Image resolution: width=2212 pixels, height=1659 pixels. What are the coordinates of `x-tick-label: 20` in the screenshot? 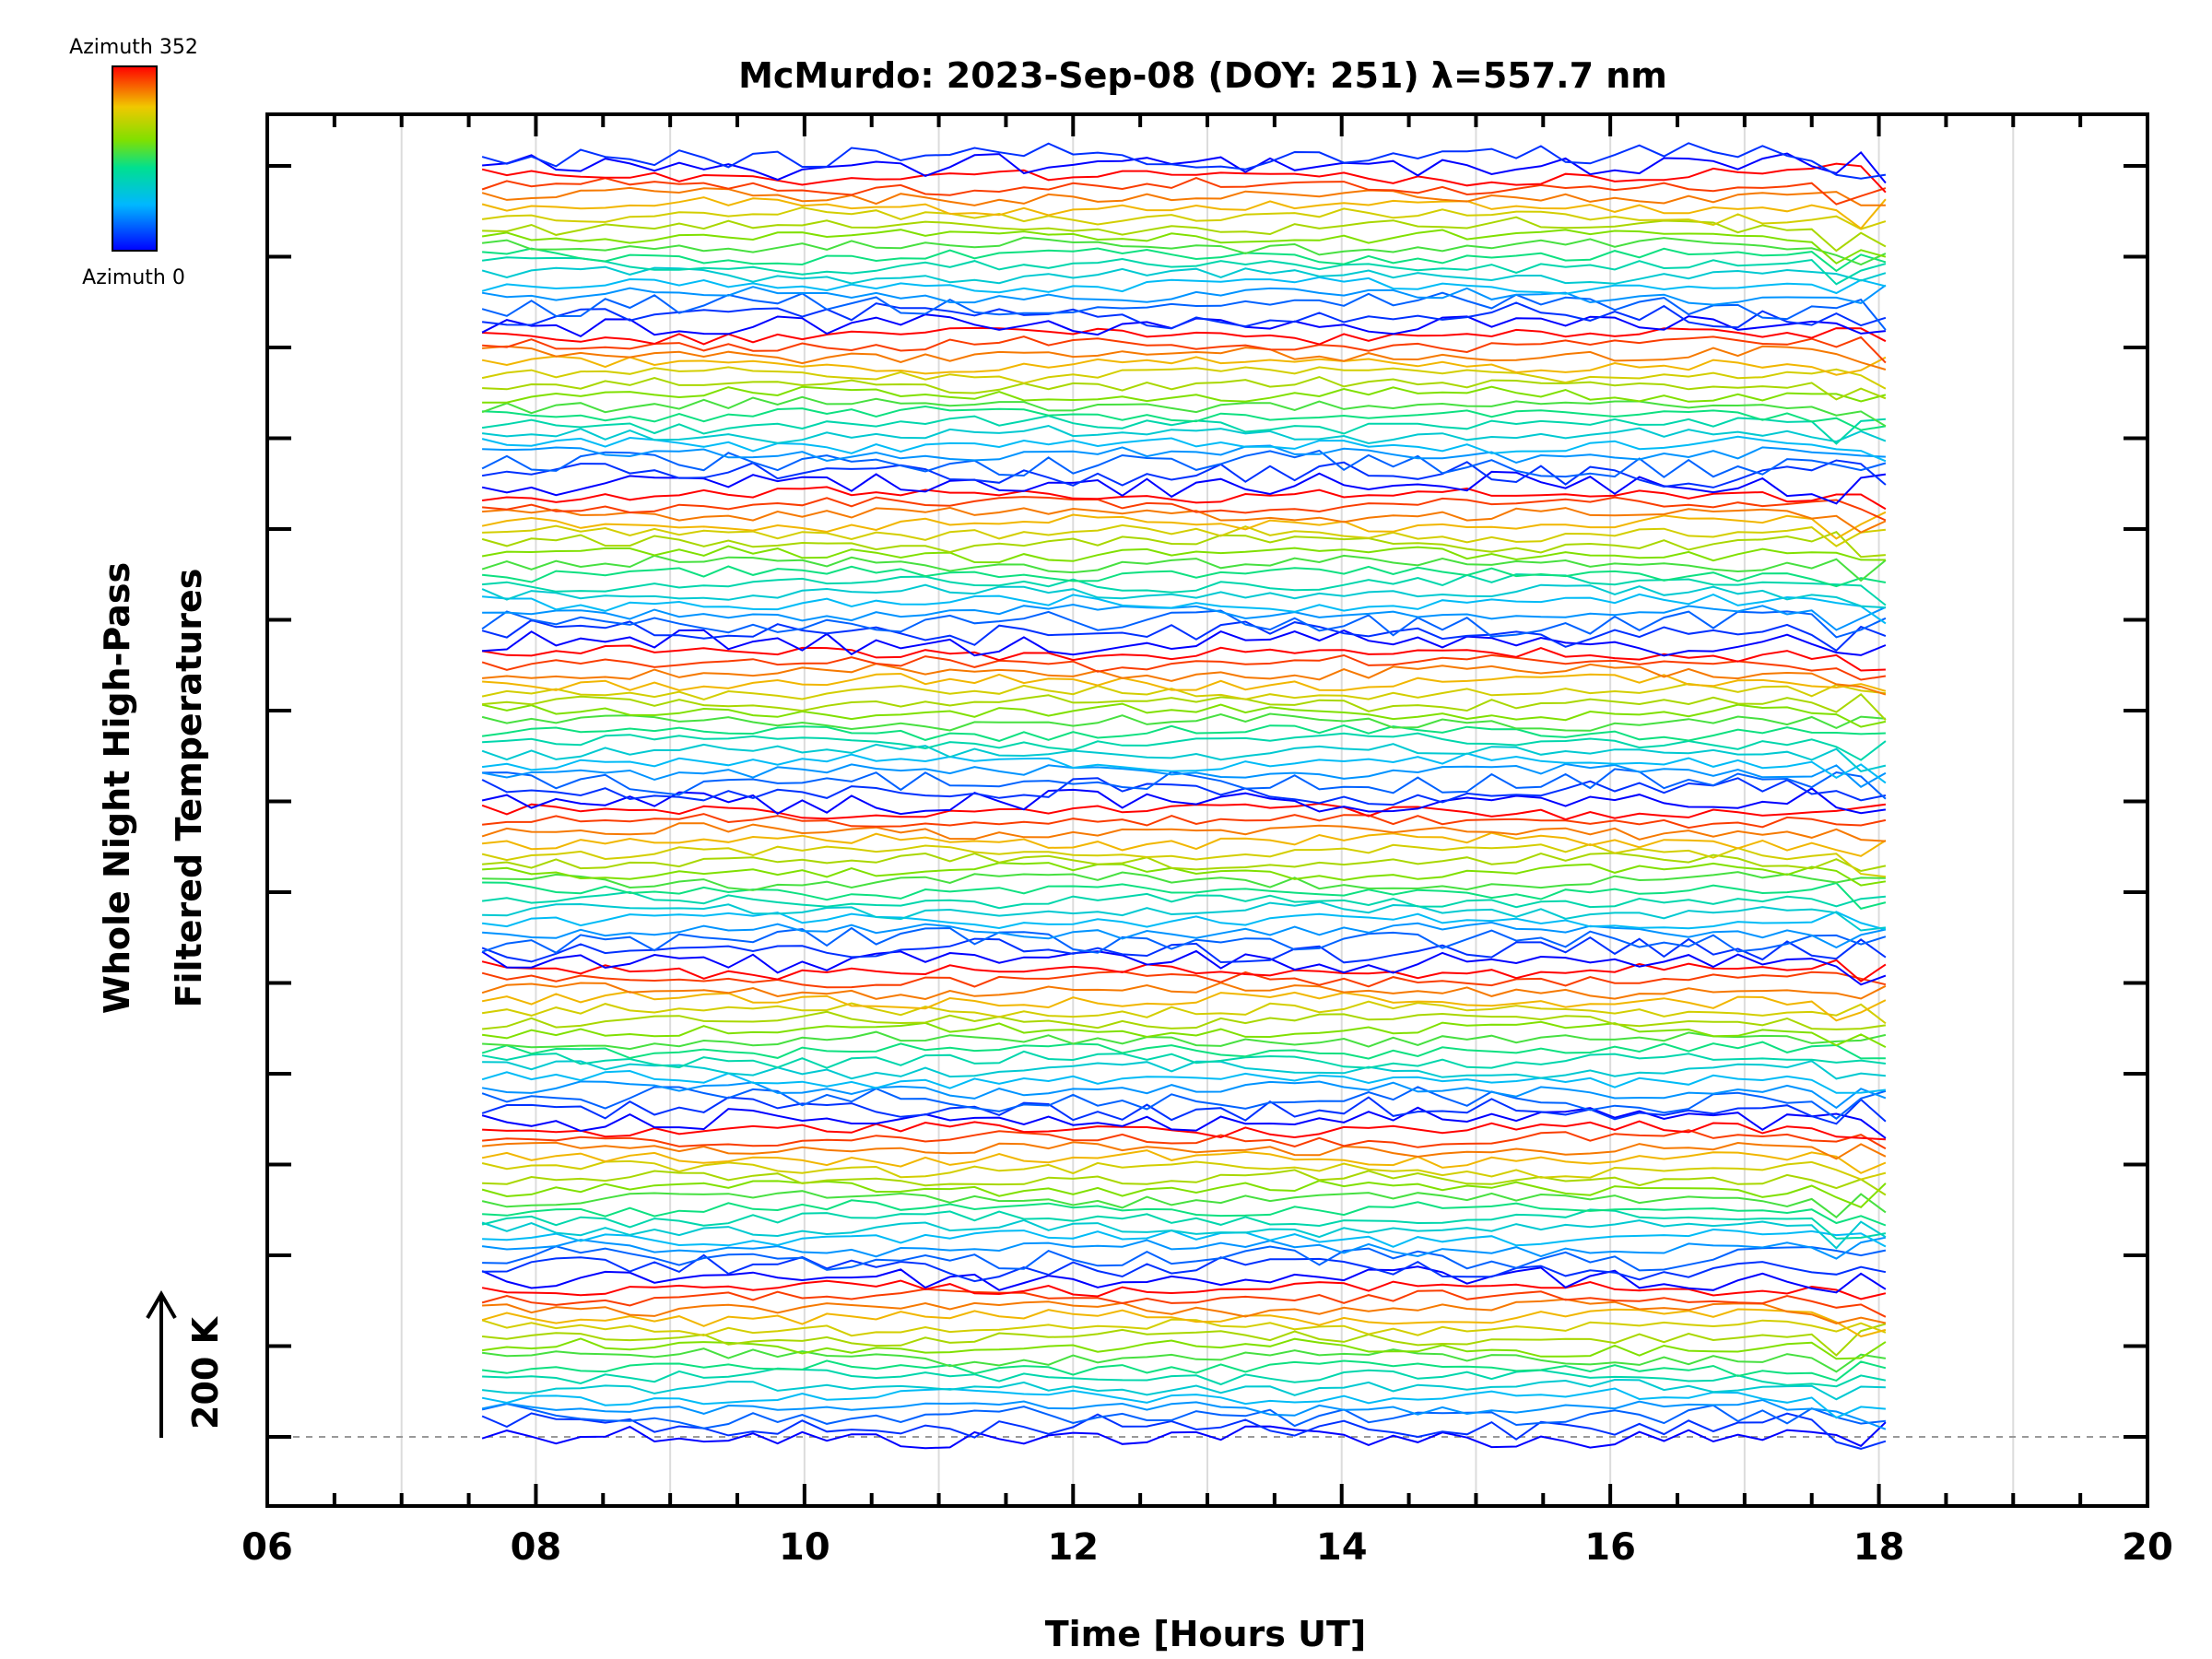 It's located at (2147, 1547).